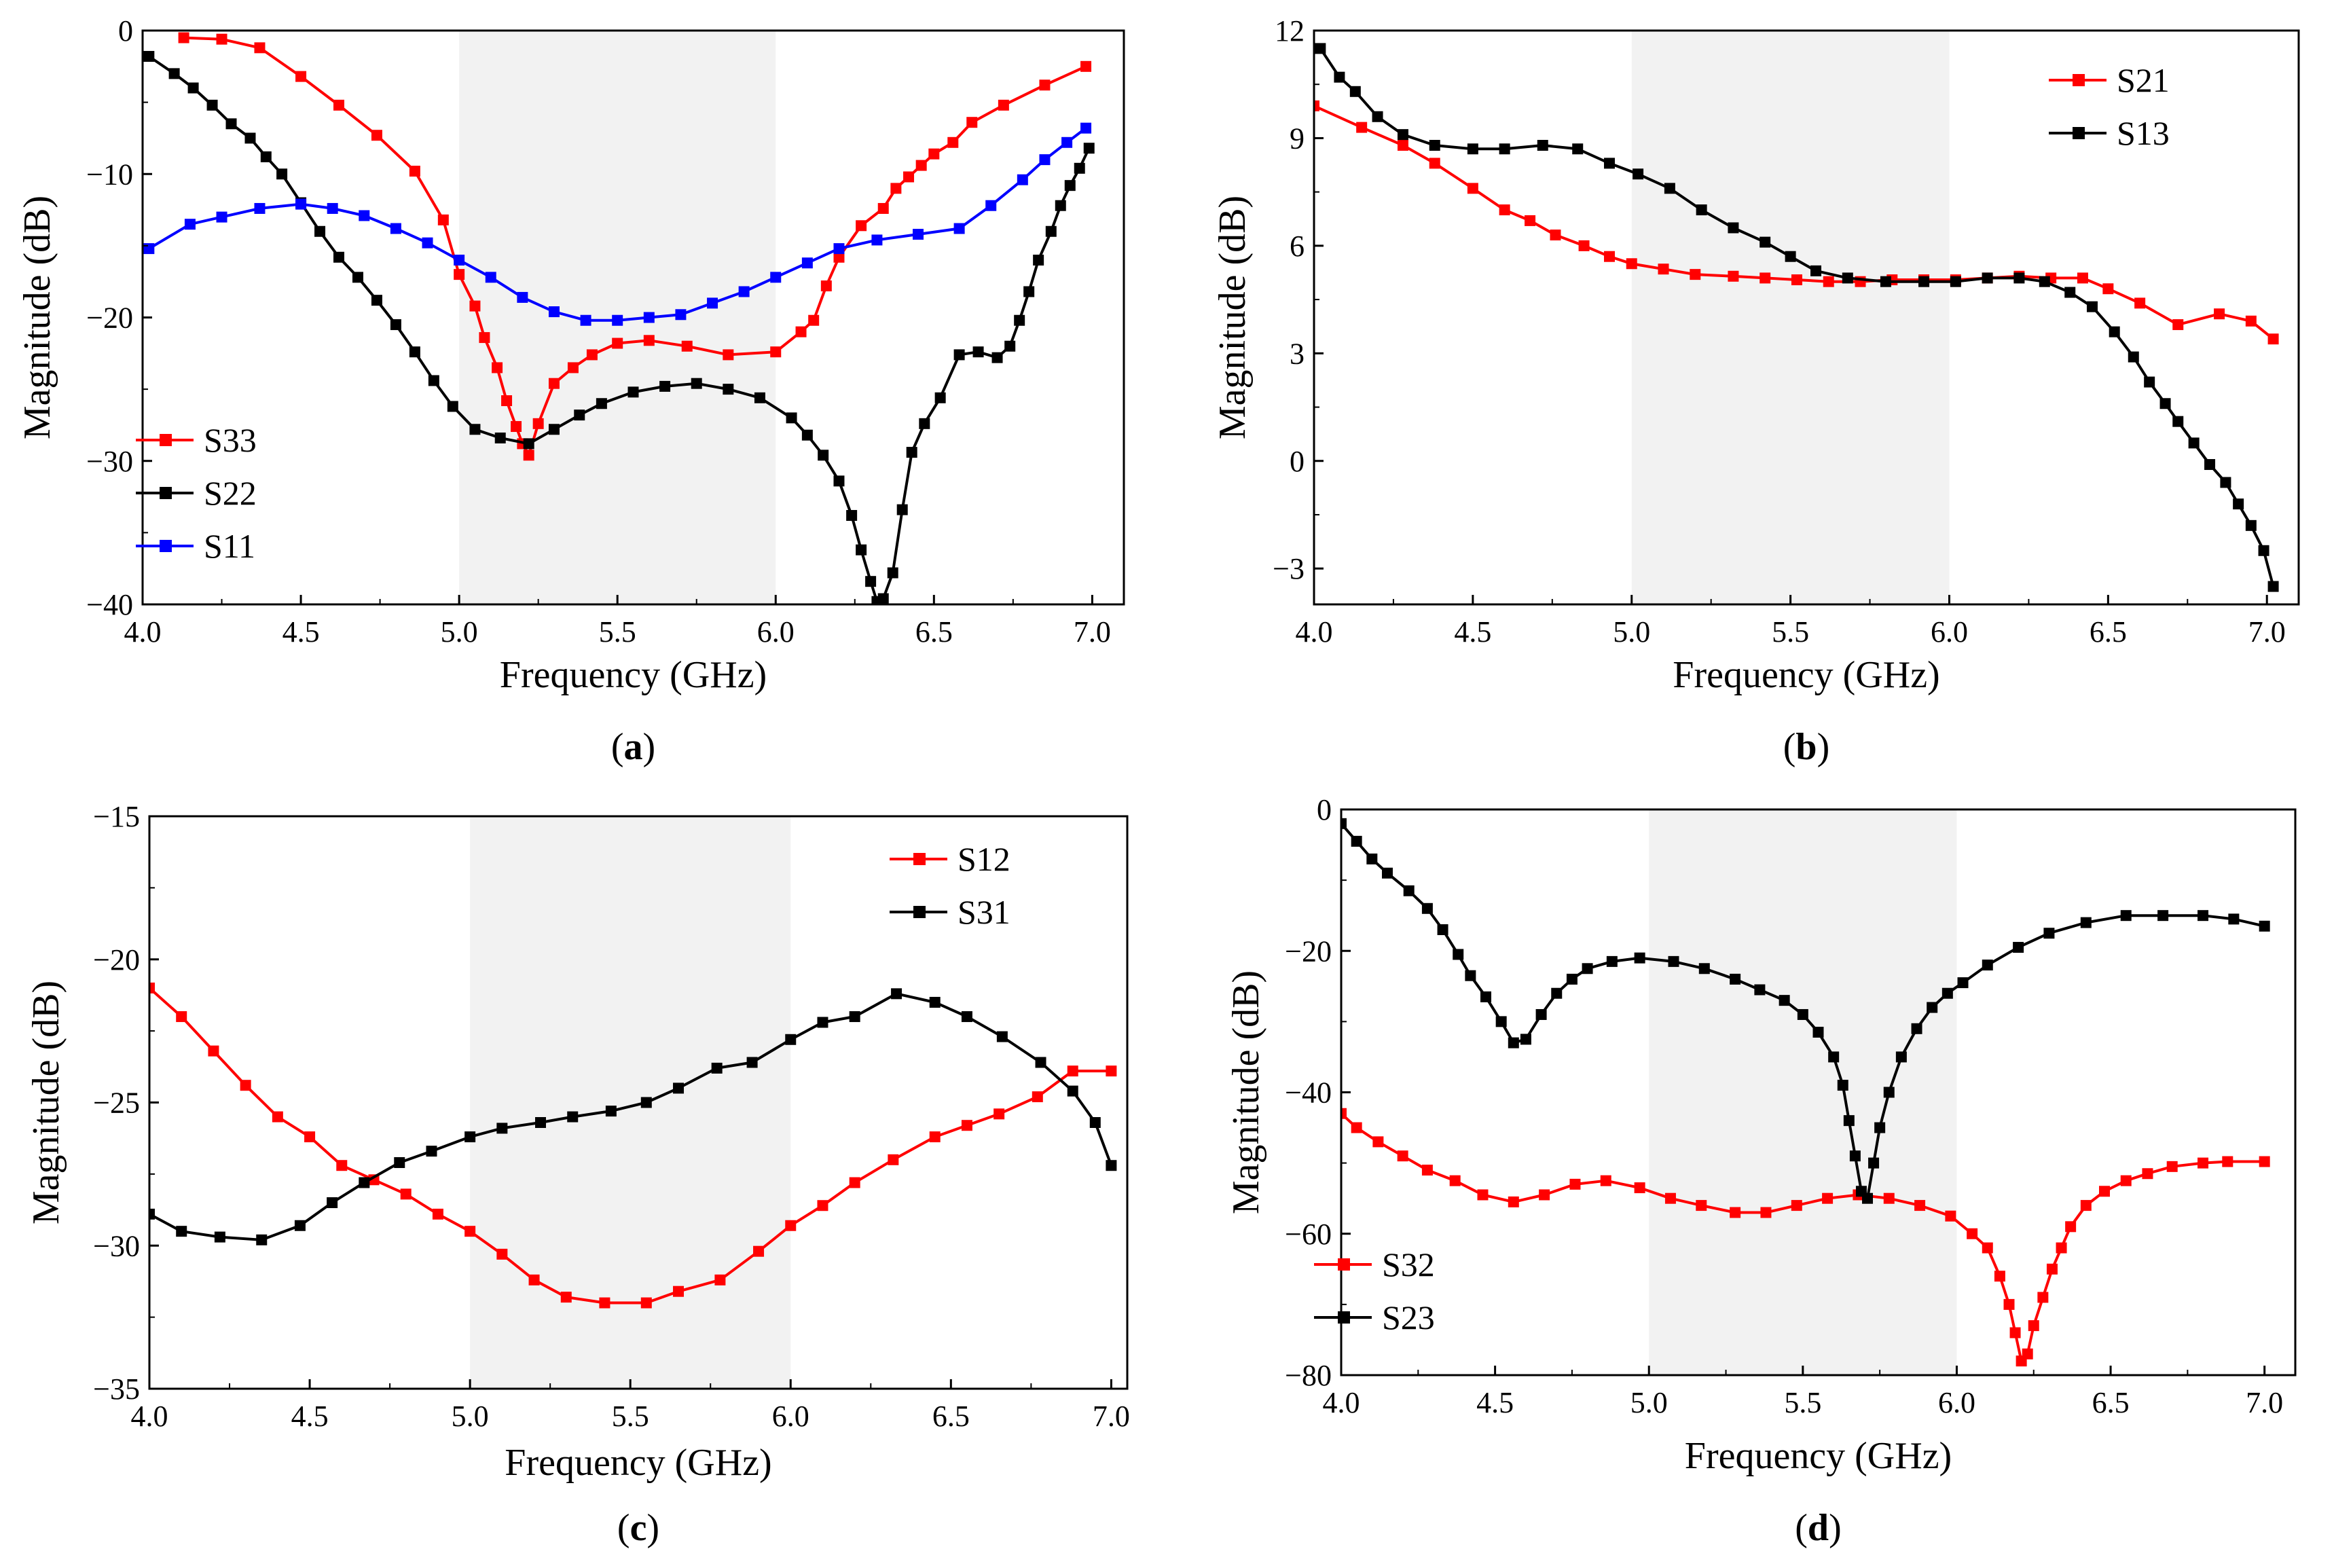  Describe the element at coordinates (633, 1117) in the screenshot. I see `series-s31` at that location.